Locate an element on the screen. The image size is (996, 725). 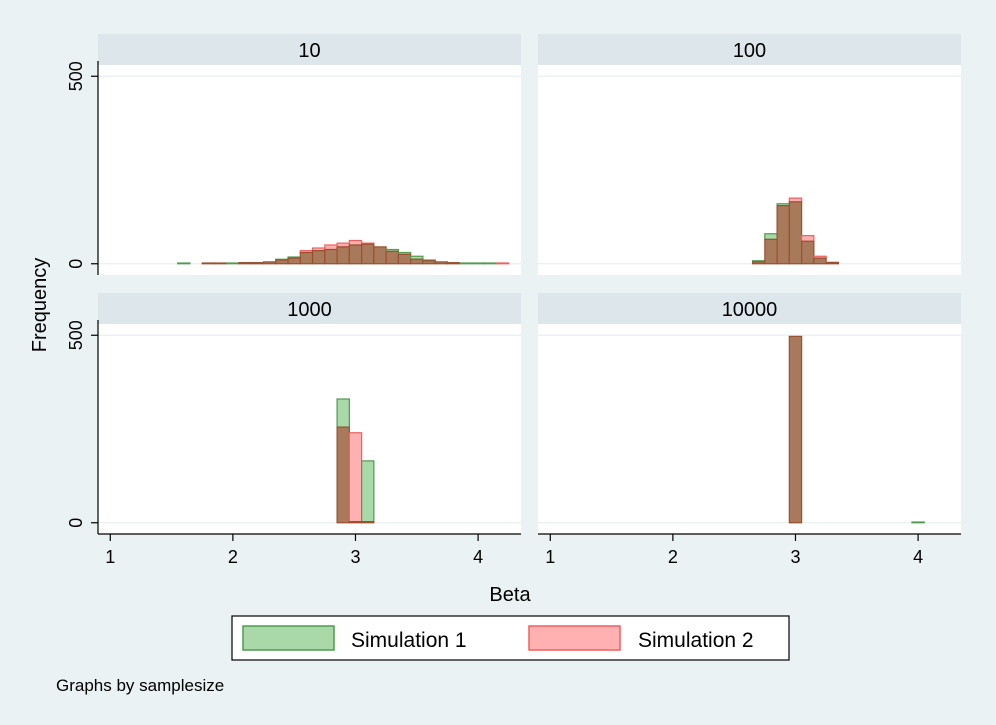
y-axis-title: Frequency is located at coordinates (40, 305).